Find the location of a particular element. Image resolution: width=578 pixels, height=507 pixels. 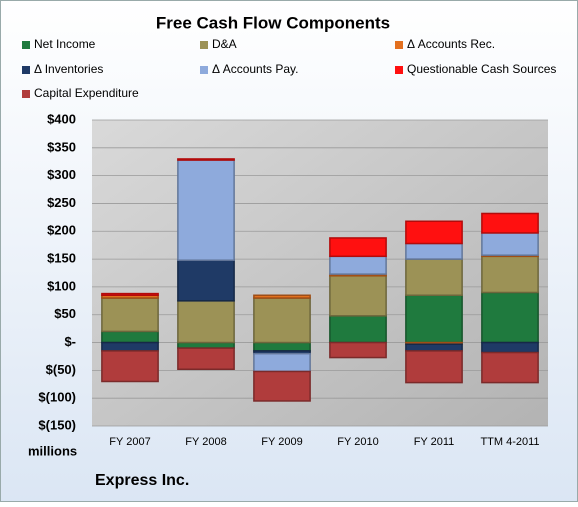

legend-label: Δ Accounts Rec. is located at coordinates (451, 44).